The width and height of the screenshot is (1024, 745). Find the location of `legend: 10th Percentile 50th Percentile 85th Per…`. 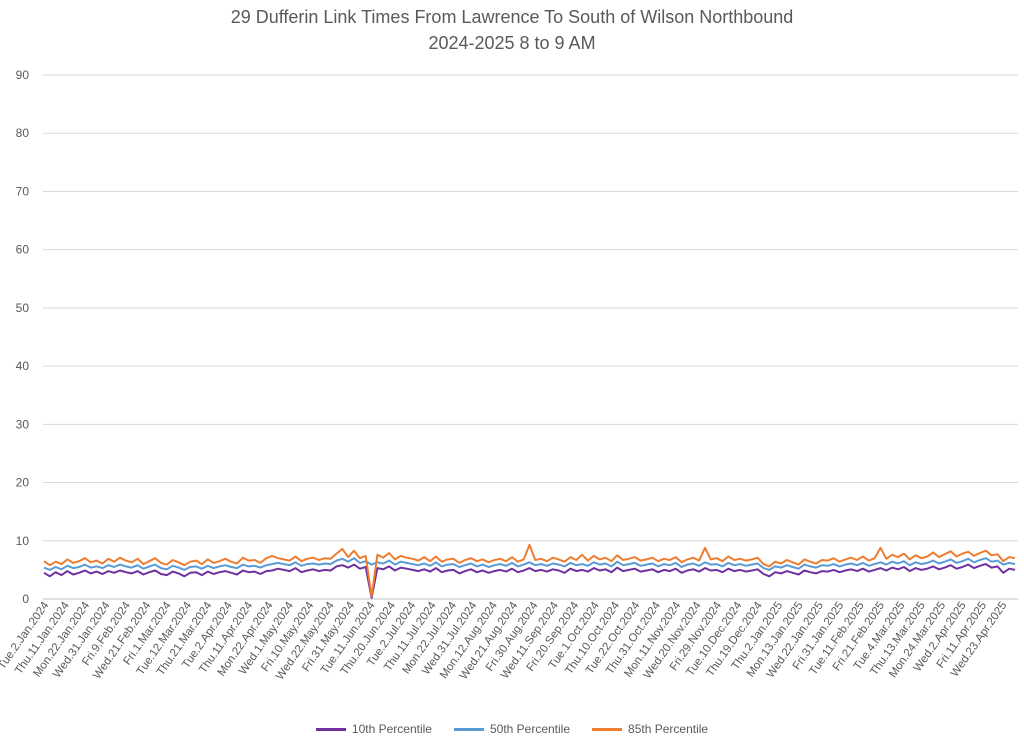

legend: 10th Percentile 50th Percentile 85th Per… is located at coordinates (512, 729).